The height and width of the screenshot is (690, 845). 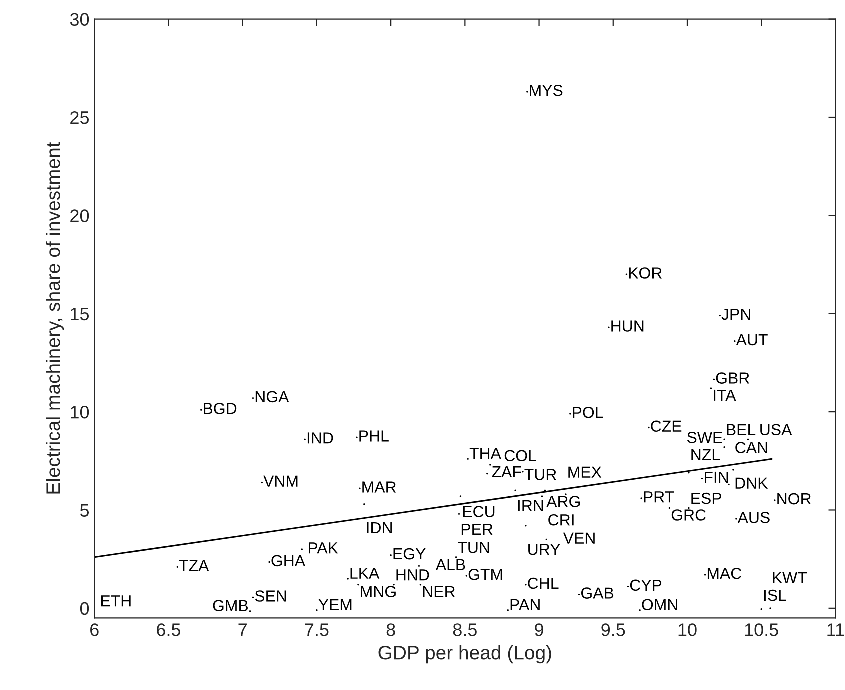 What do you see at coordinates (752, 340) in the screenshot?
I see `data-label: AUT` at bounding box center [752, 340].